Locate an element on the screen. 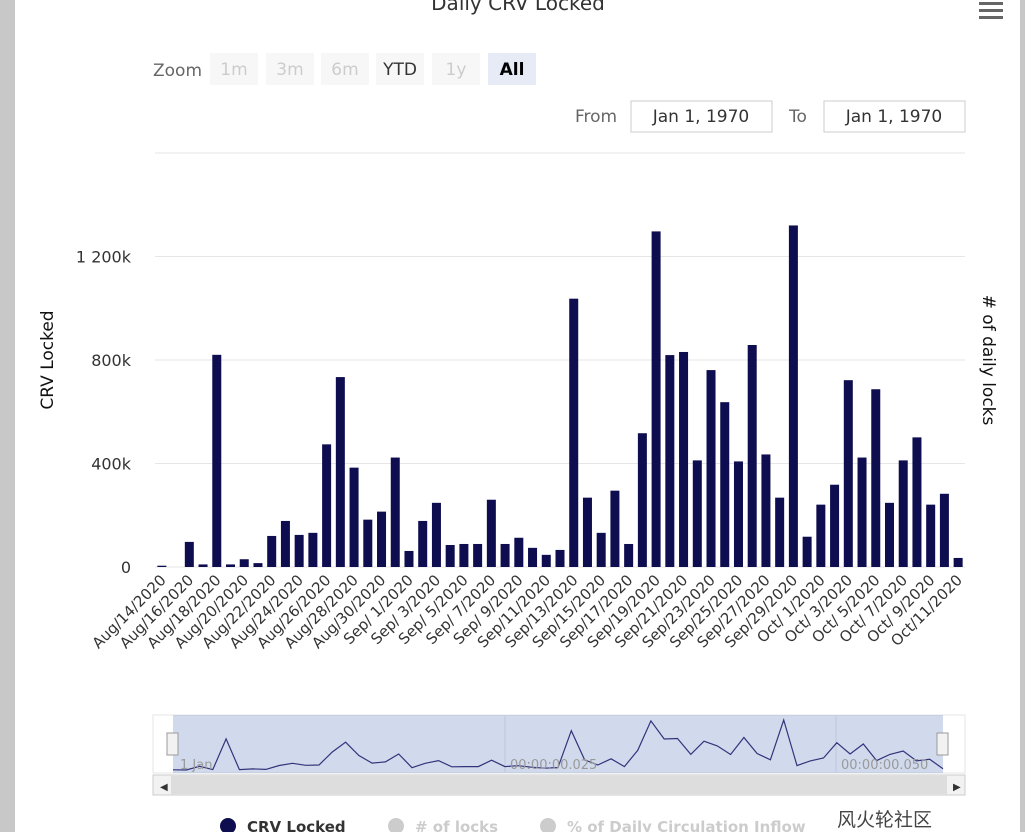 The image size is (1025, 832). to-input is located at coordinates (894, 116).